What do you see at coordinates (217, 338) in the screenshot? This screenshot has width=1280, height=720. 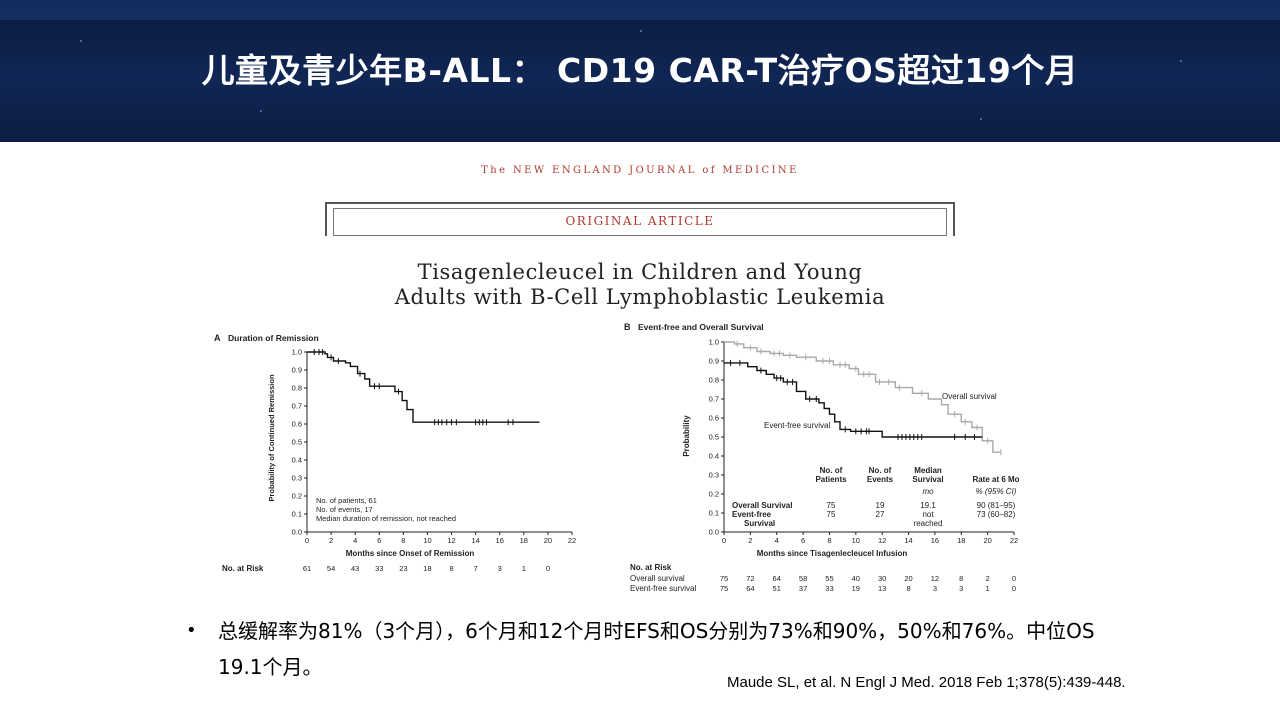 I see `panel-a-letter: A` at bounding box center [217, 338].